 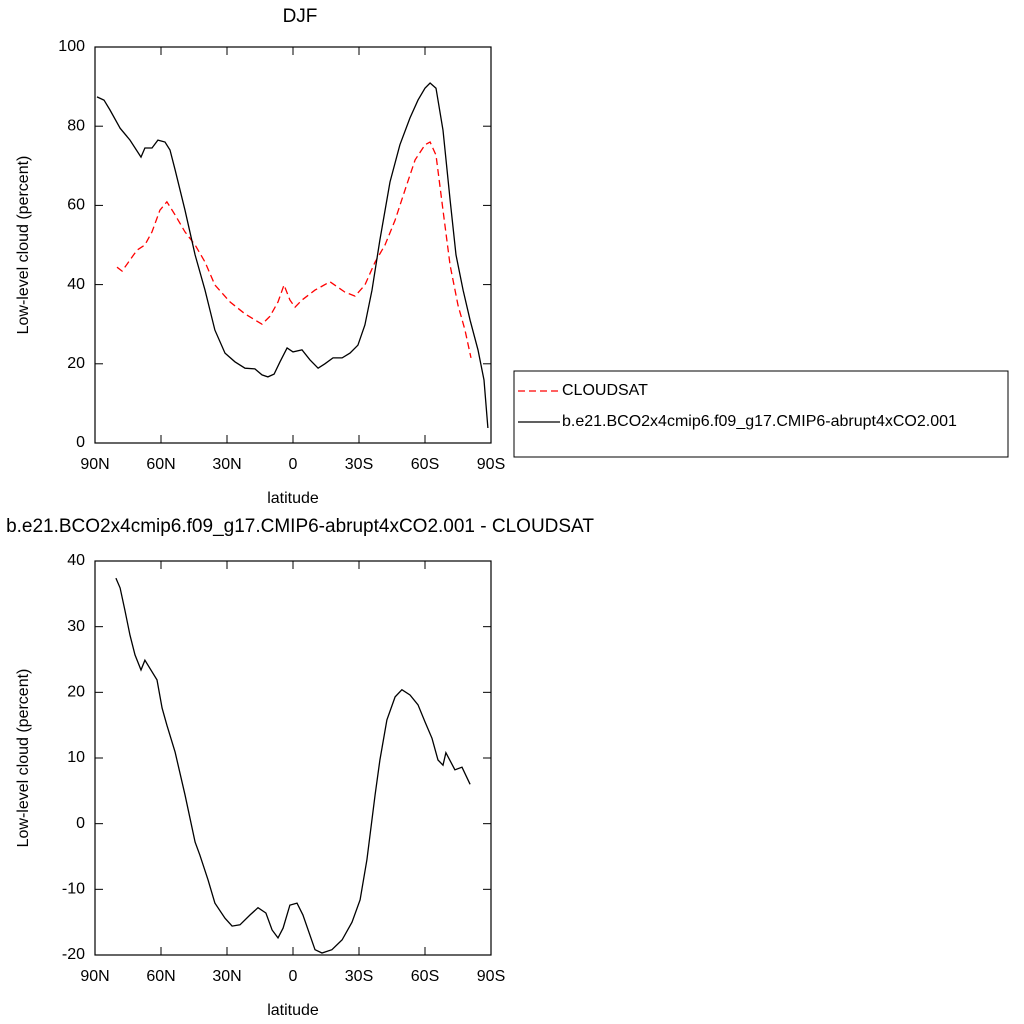 I want to click on chart-title: DJF, so click(x=300, y=16).